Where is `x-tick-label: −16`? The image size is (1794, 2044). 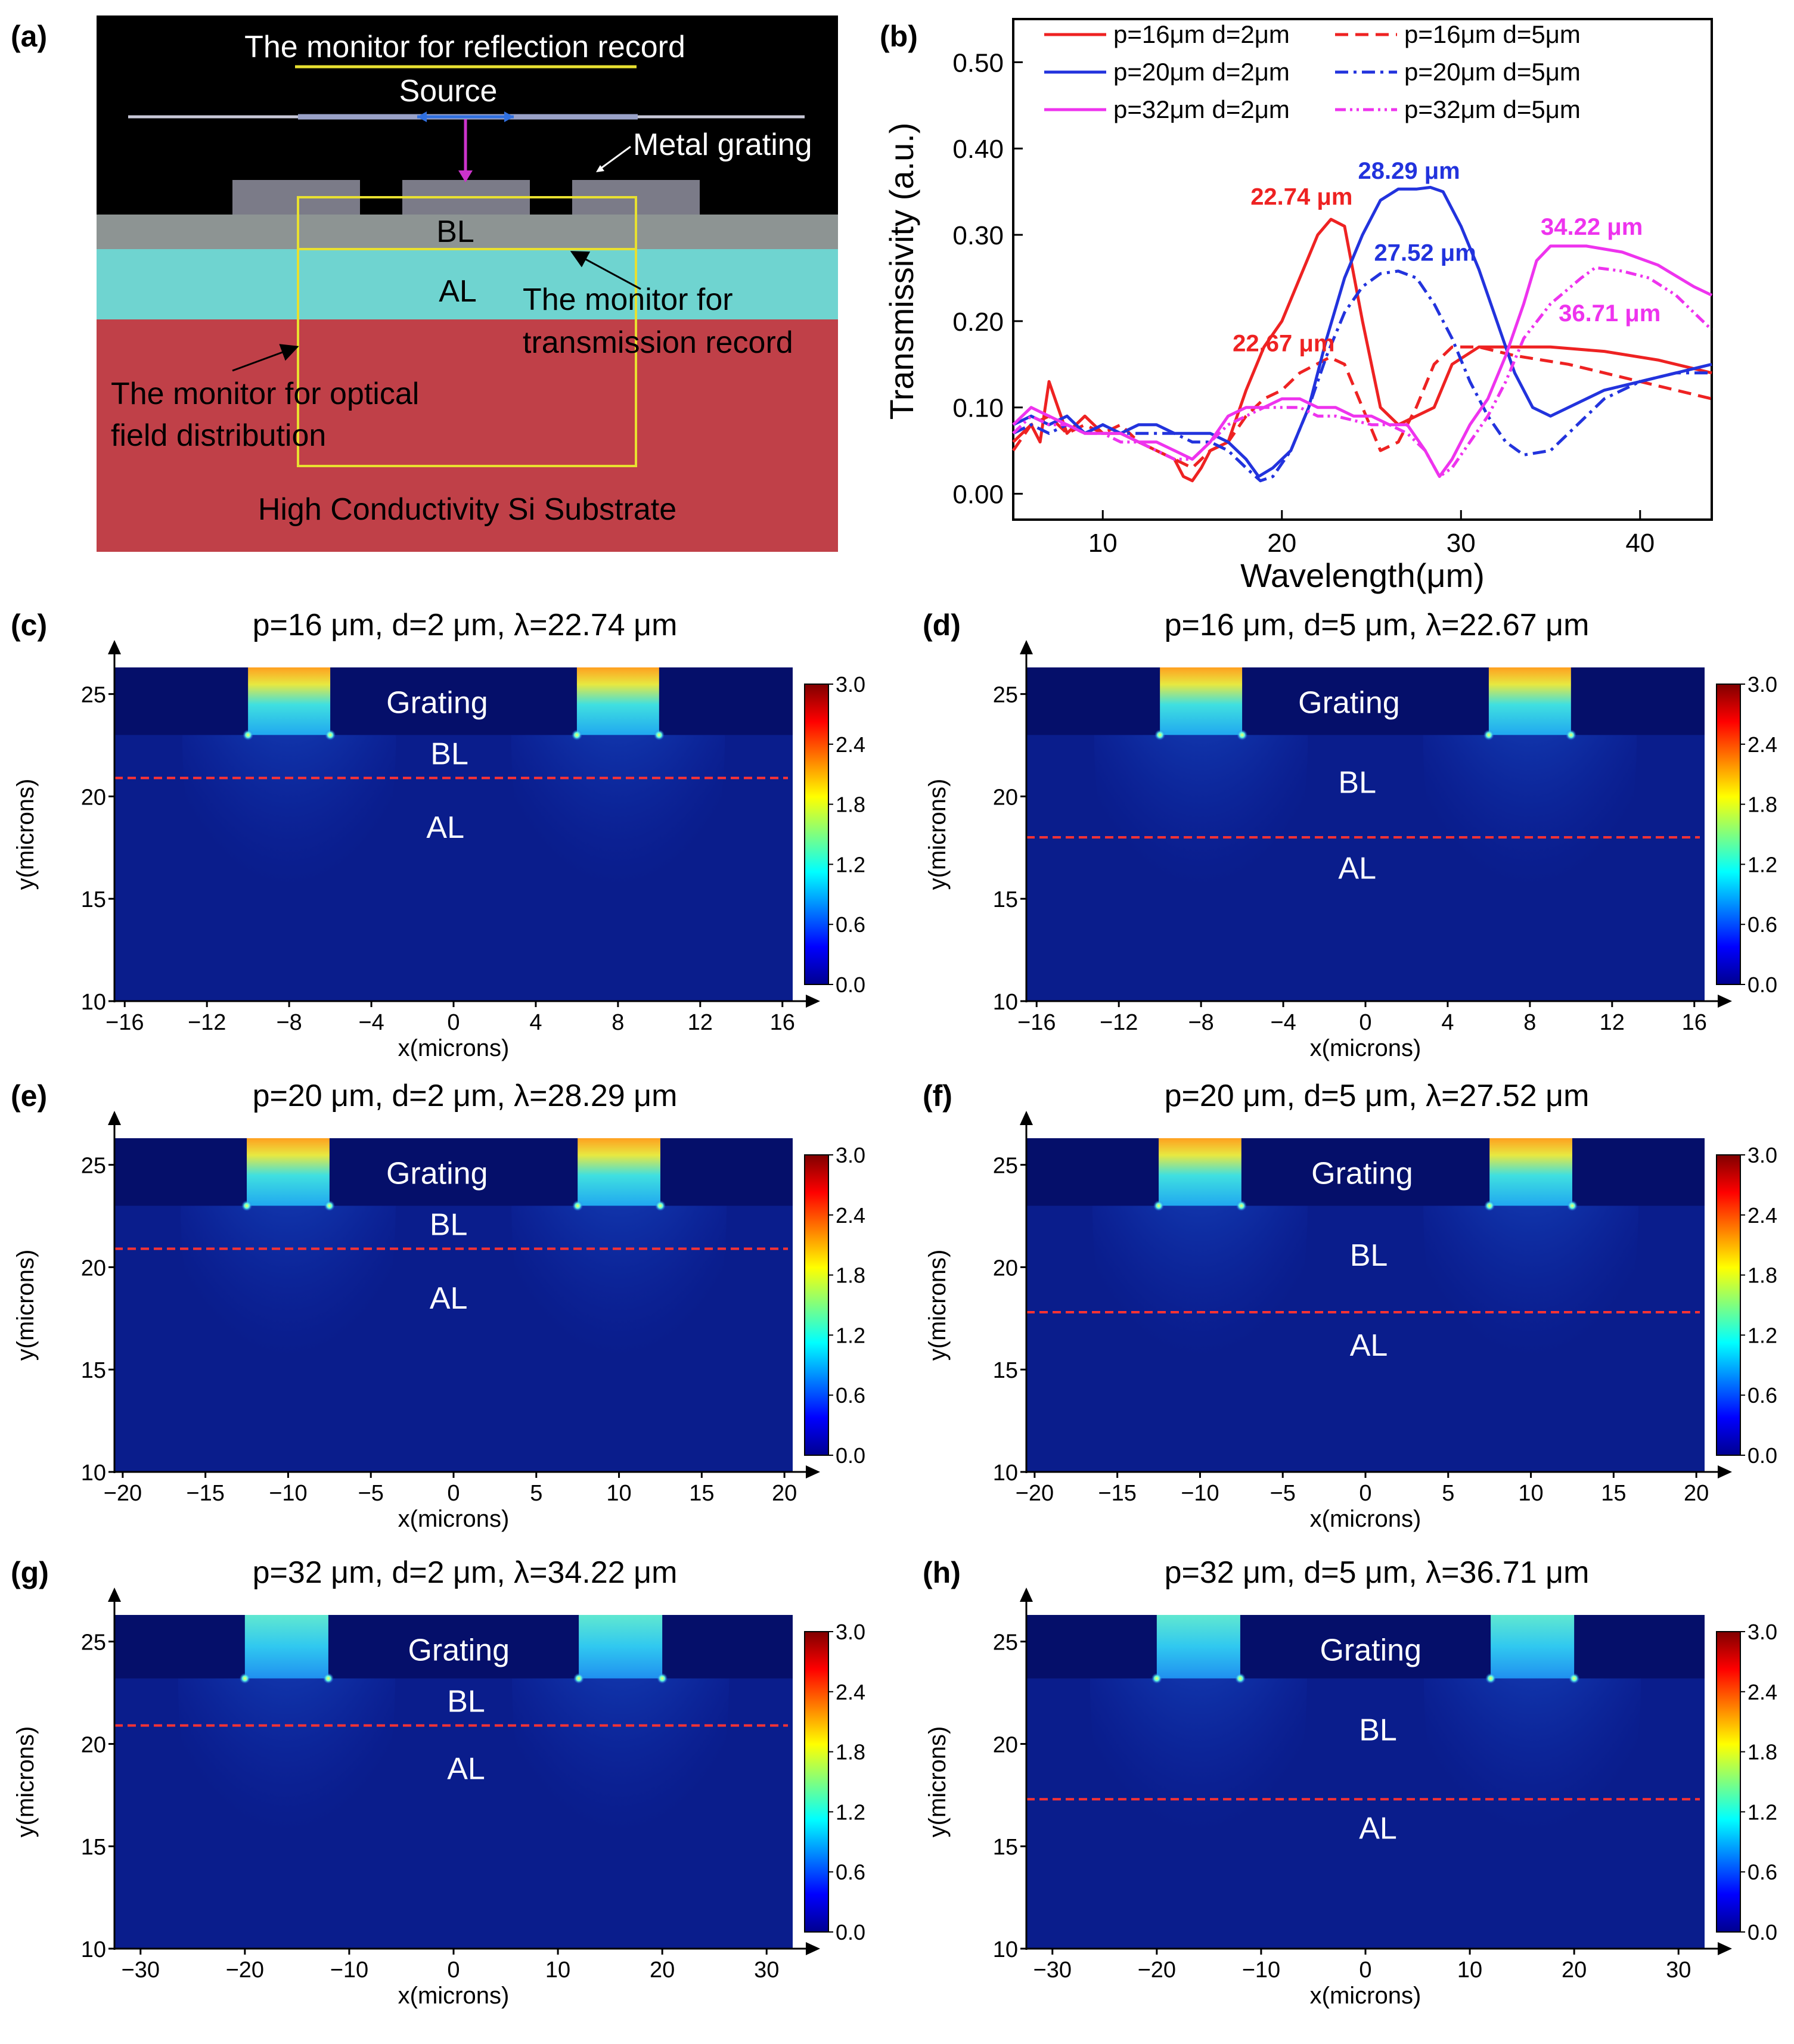 x-tick-label: −16 is located at coordinates (1036, 1023).